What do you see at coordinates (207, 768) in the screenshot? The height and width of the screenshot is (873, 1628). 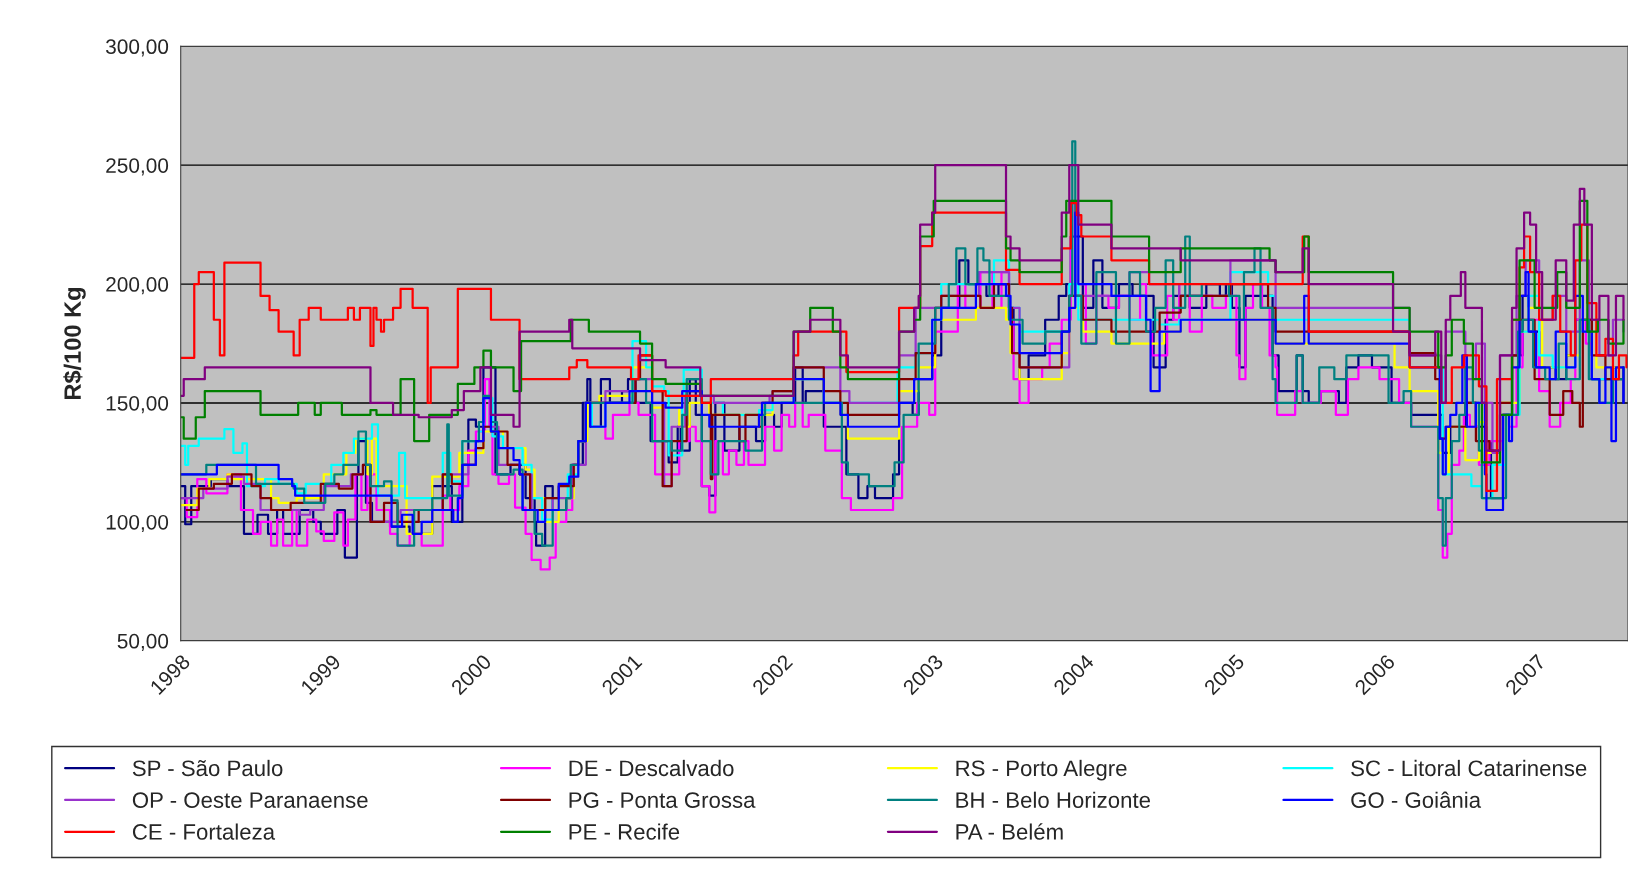 I see `legend-label: SP - São Paulo` at bounding box center [207, 768].